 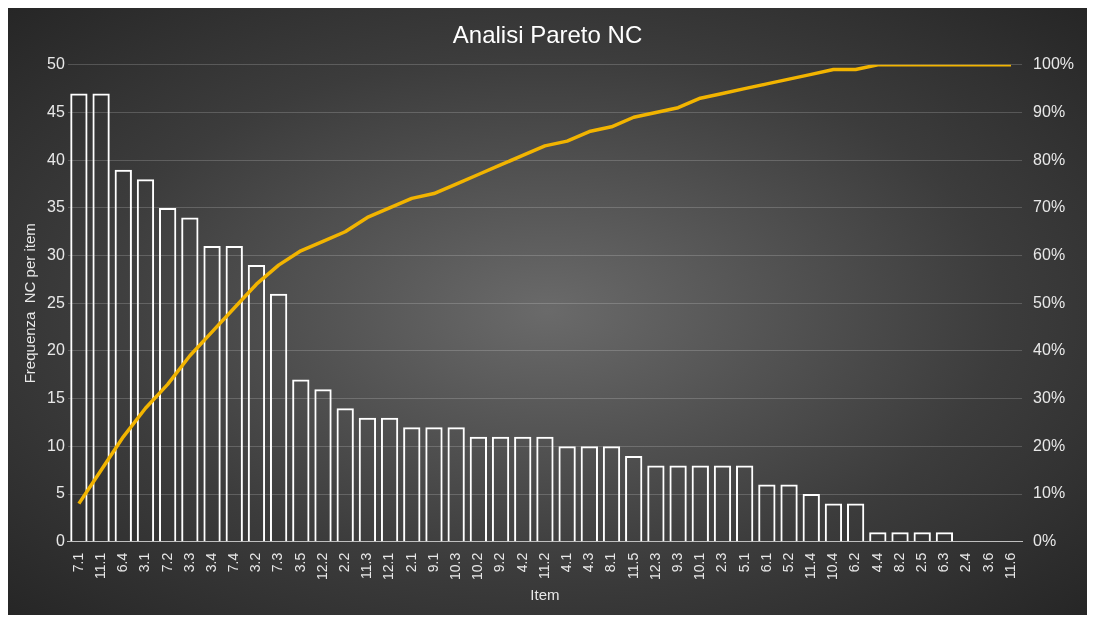 I want to click on x-tick-label: 3.6, so click(x=987, y=562).